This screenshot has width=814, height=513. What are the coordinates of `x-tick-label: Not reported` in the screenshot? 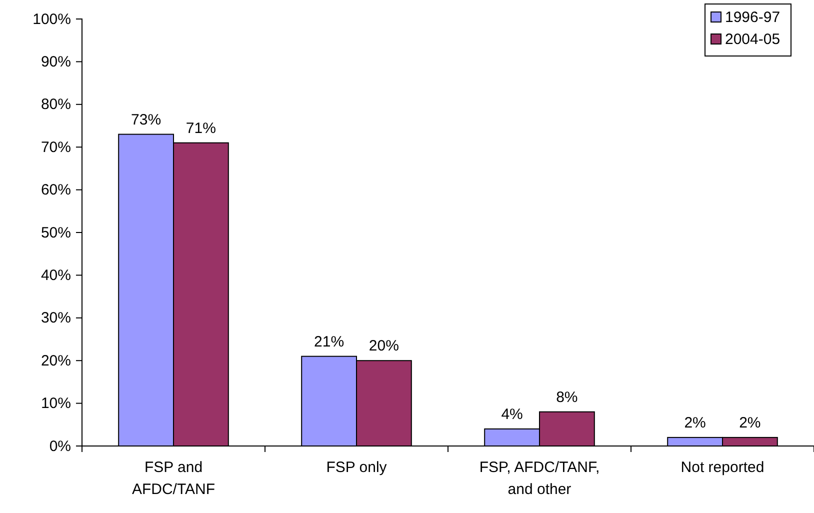 It's located at (722, 467).